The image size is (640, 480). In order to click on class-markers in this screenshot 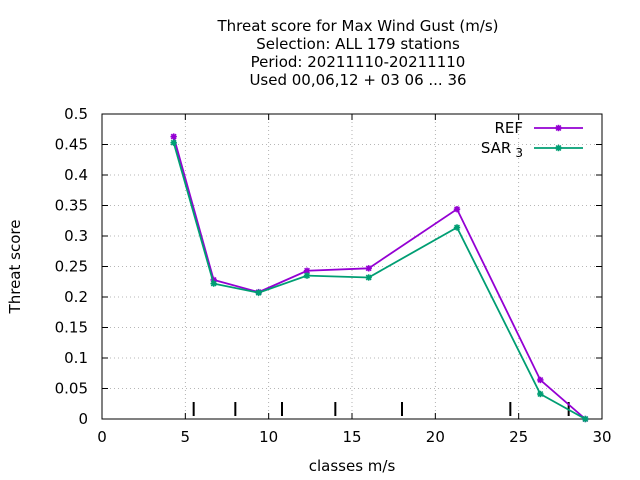, I will do `click(381, 409)`.